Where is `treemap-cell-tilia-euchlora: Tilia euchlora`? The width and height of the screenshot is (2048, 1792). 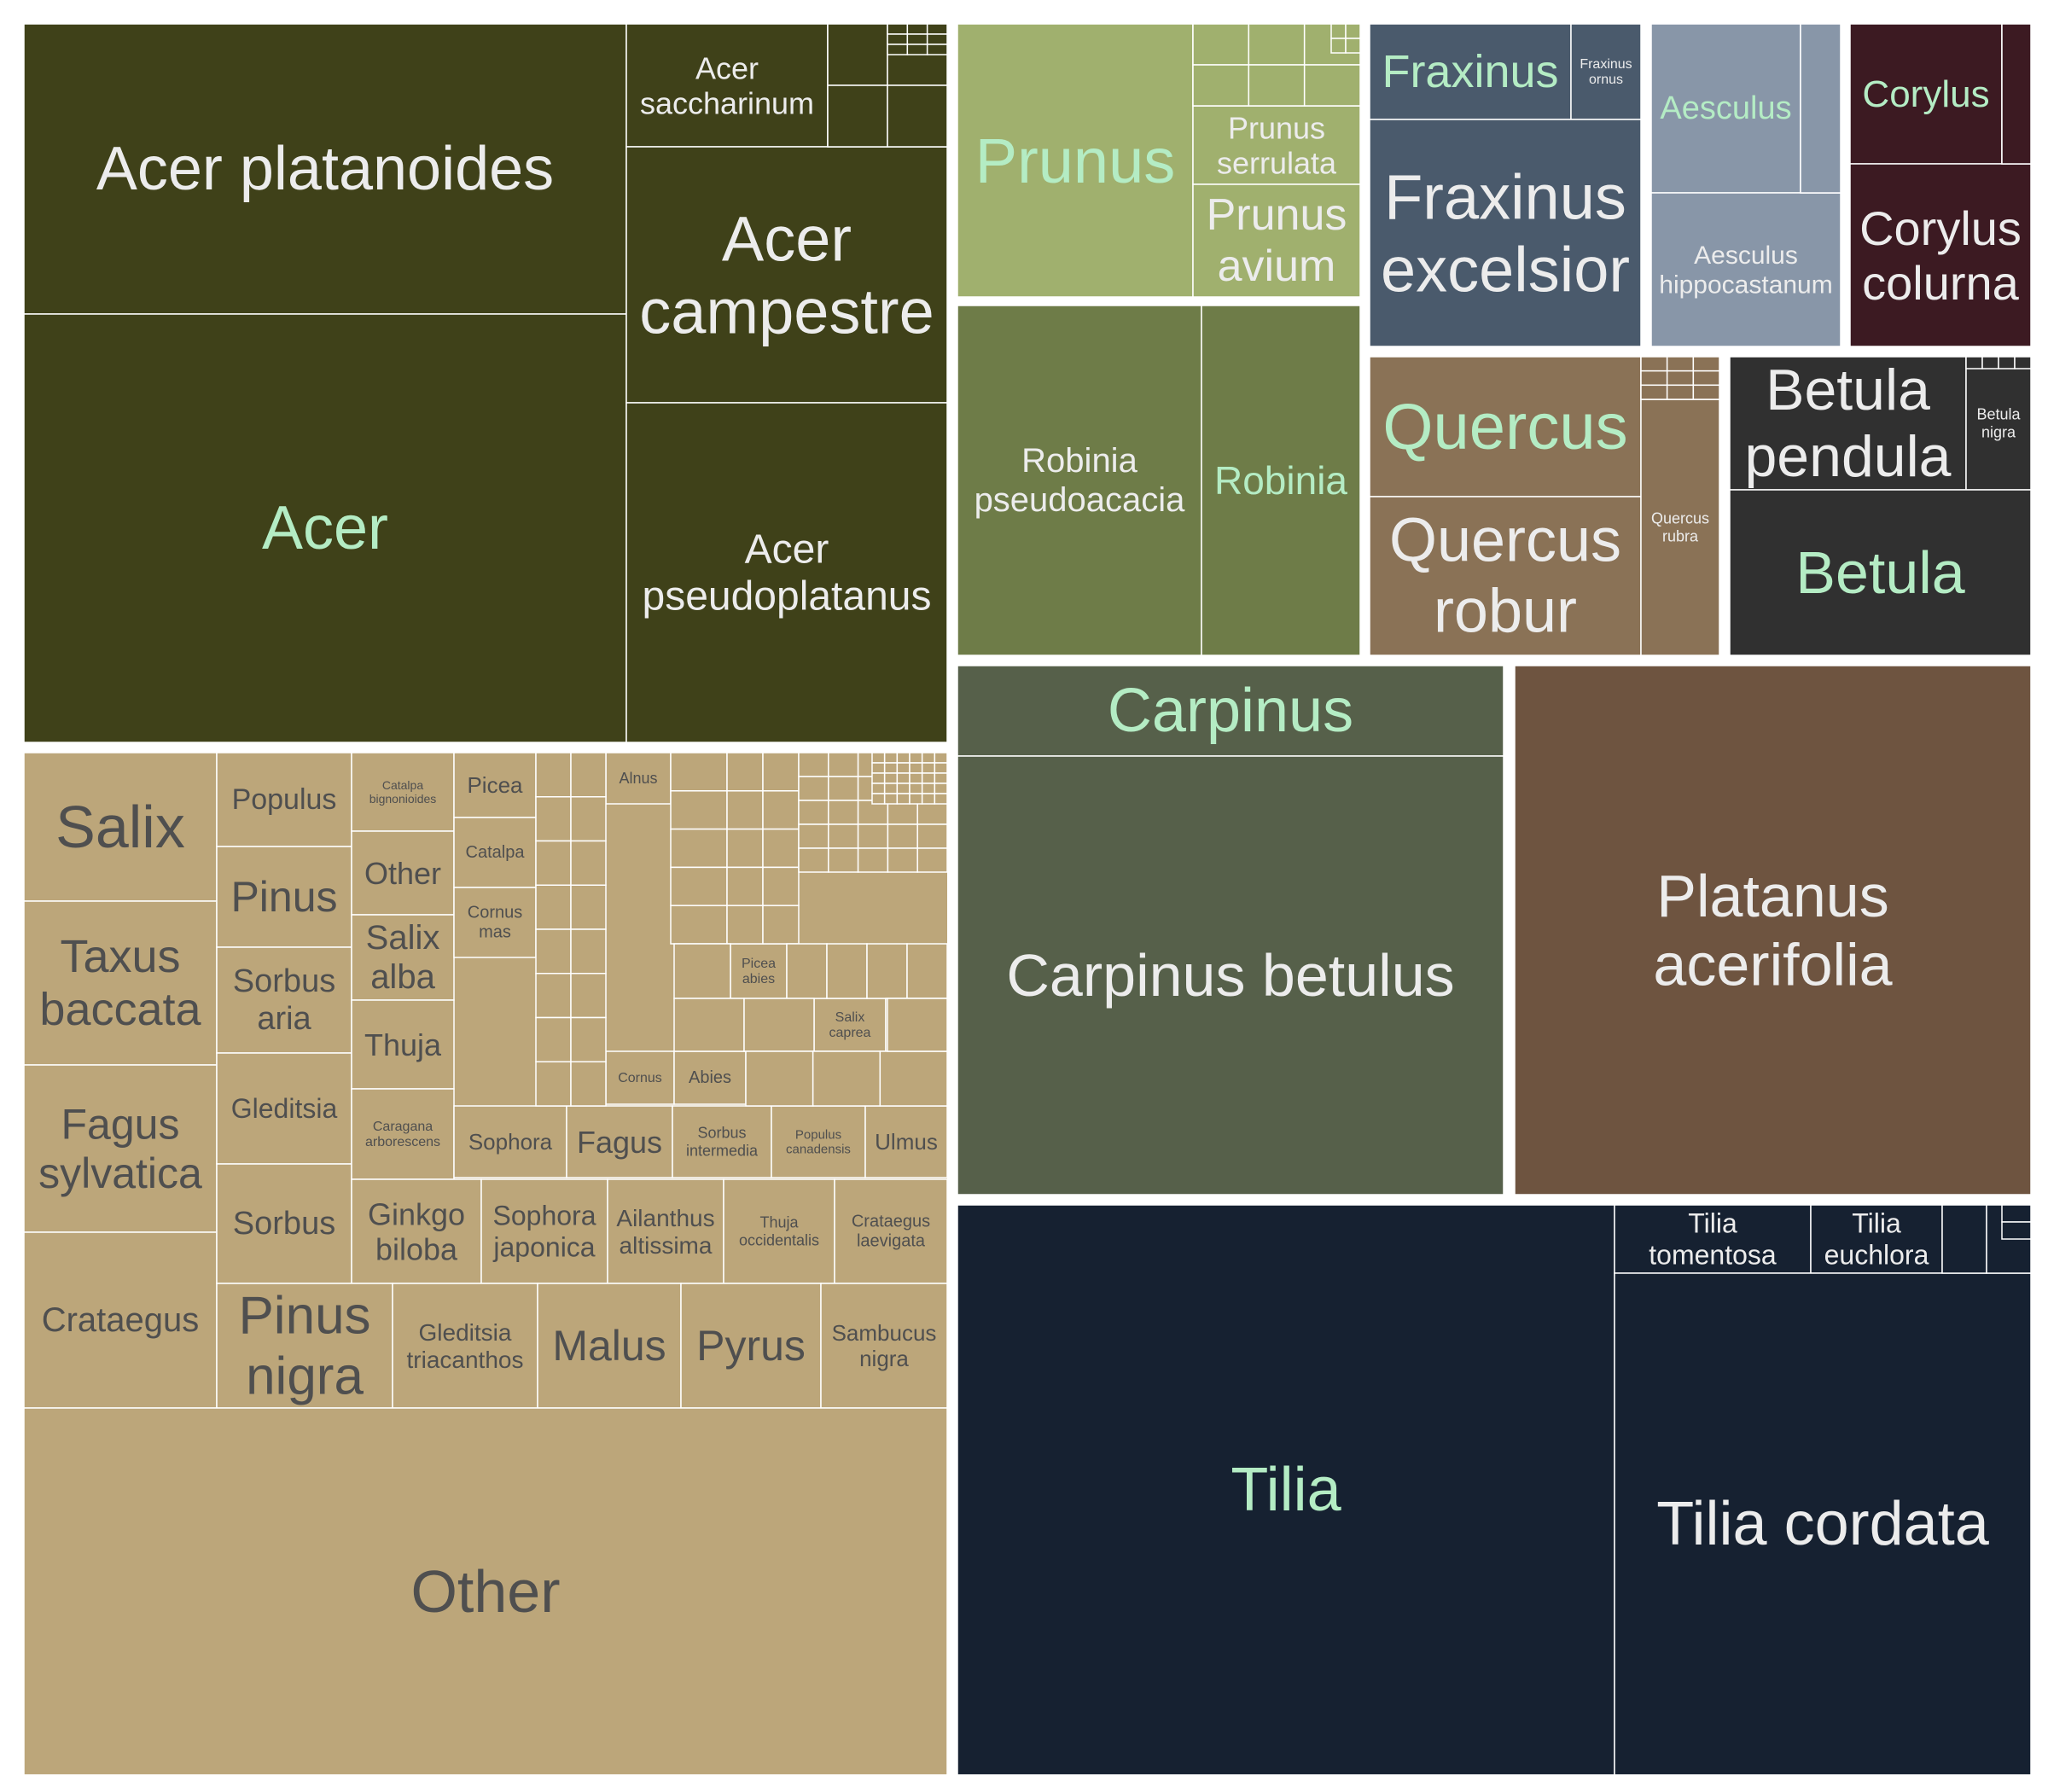
treemap-cell-tilia-euchlora: Tilia euchlora is located at coordinates (1877, 1239).